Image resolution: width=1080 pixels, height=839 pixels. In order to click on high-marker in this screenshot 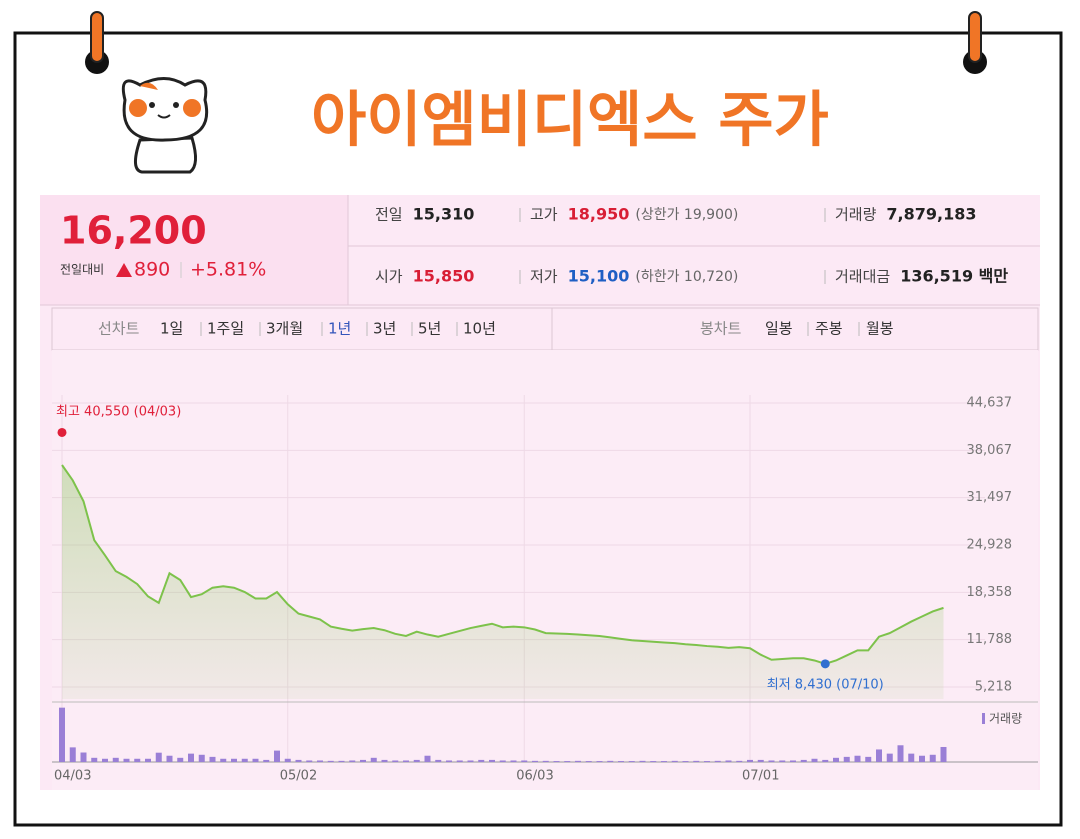, I will do `click(62, 432)`.